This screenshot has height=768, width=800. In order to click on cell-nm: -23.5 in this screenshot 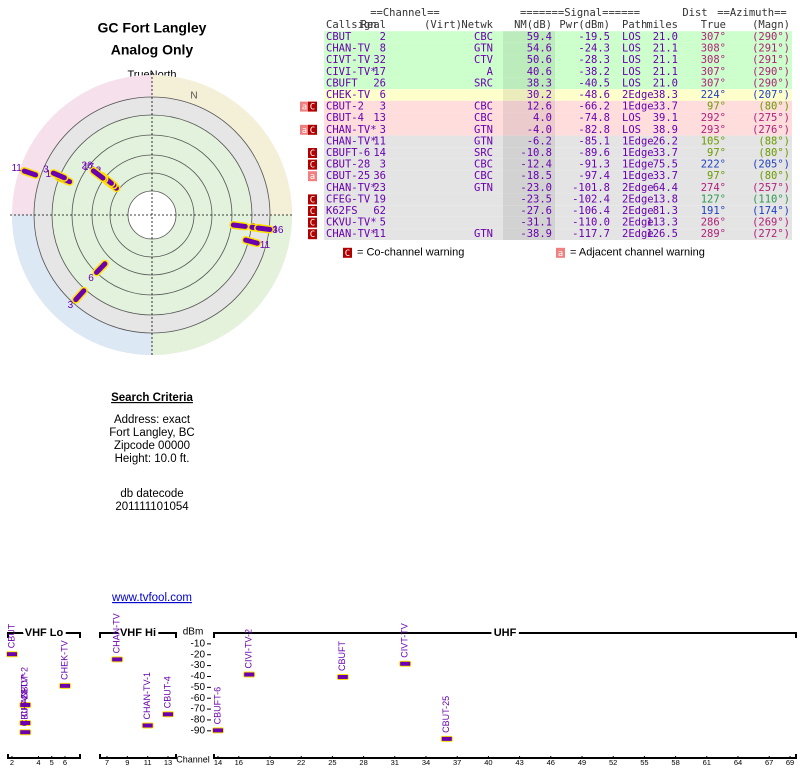, I will do `click(536, 199)`.